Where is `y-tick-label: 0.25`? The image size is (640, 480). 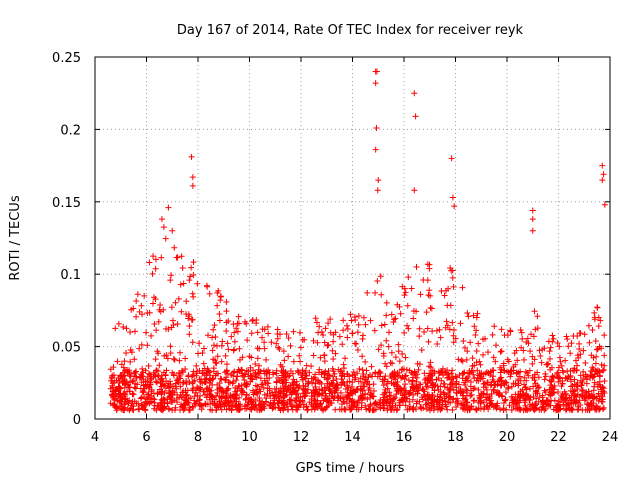
y-tick-label: 0.25 is located at coordinates (66, 58).